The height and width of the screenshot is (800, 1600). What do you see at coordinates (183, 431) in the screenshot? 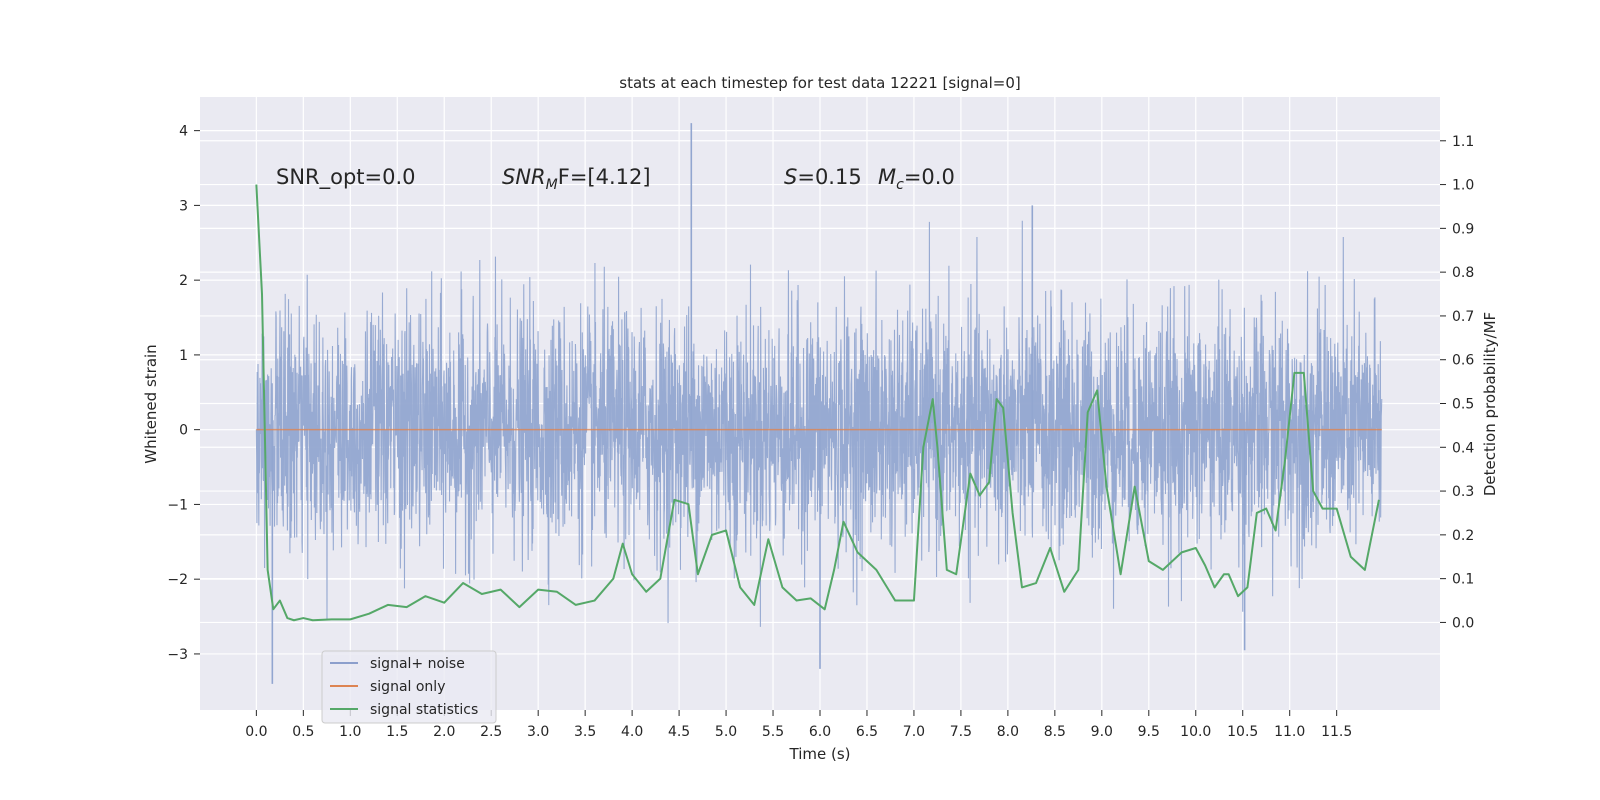
I see `y-tick-label: 0` at bounding box center [183, 431].